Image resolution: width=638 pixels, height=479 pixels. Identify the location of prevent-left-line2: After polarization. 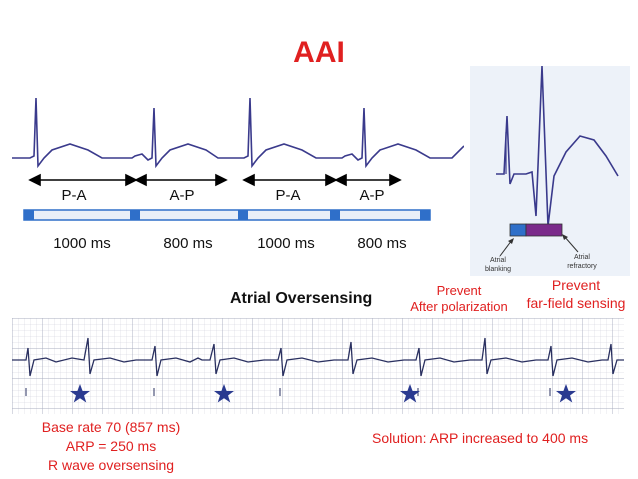
(459, 306).